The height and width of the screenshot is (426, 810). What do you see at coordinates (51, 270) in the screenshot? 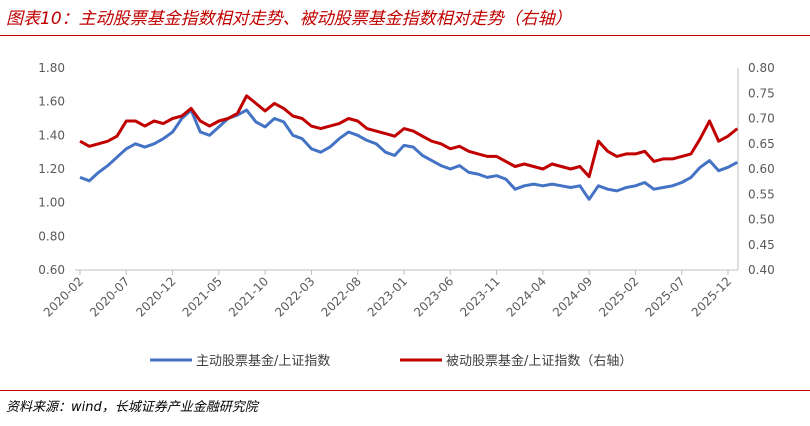
I see `y-left-tick-label: 0.60` at bounding box center [51, 270].